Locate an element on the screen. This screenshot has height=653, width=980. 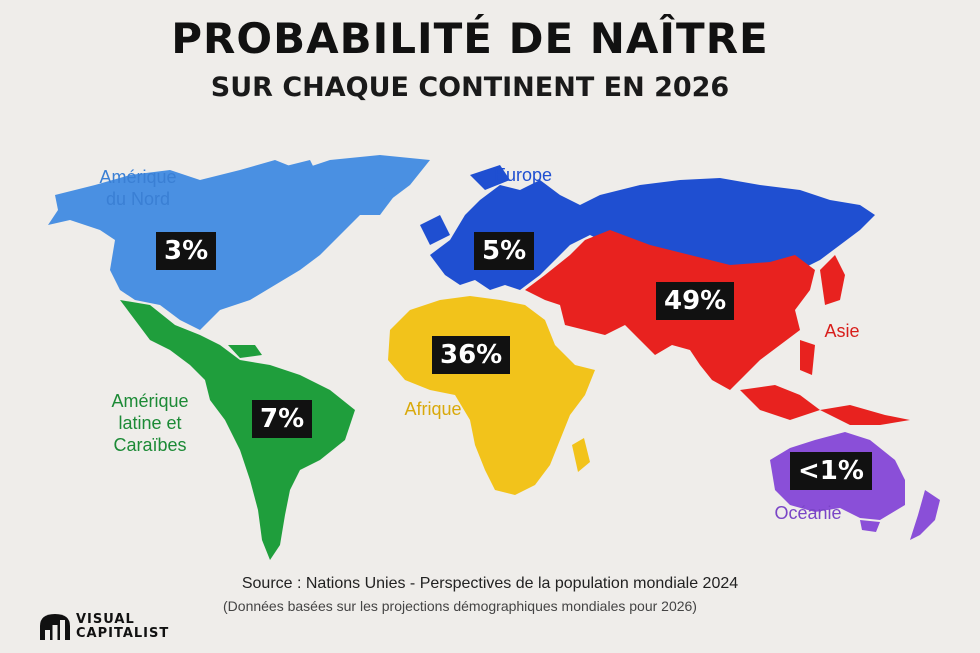
label-asia: Asie is located at coordinates (842, 331).